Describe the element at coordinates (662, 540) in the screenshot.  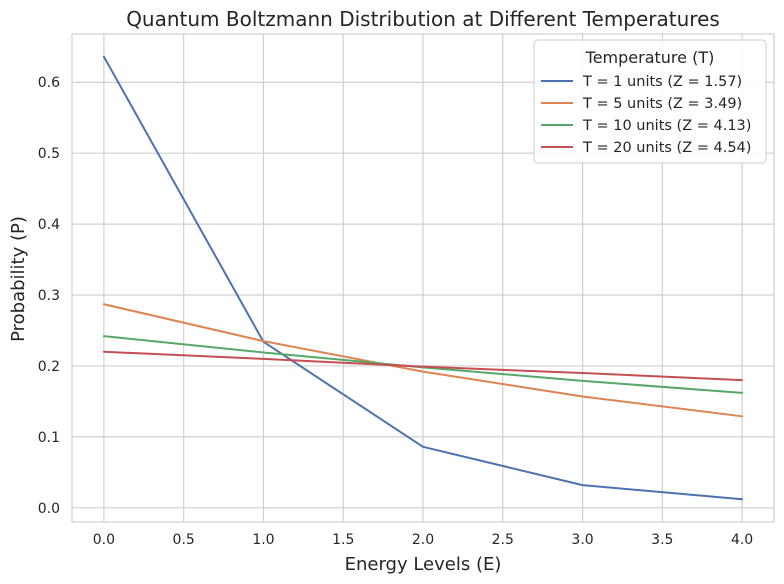
I see `x-tick-label: 3.5` at that location.